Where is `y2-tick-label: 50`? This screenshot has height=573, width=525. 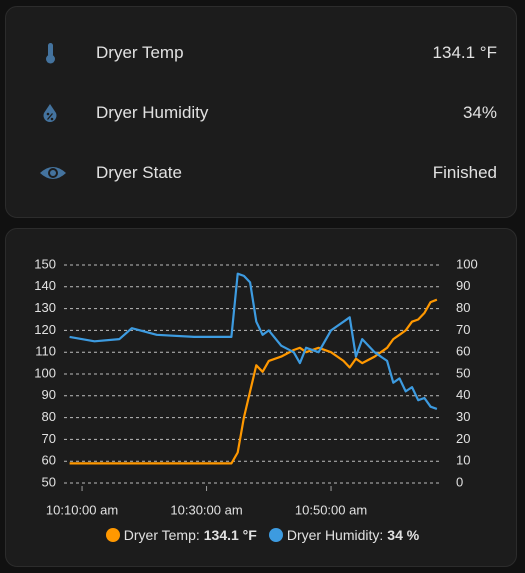 y2-tick-label: 50 is located at coordinates (463, 372).